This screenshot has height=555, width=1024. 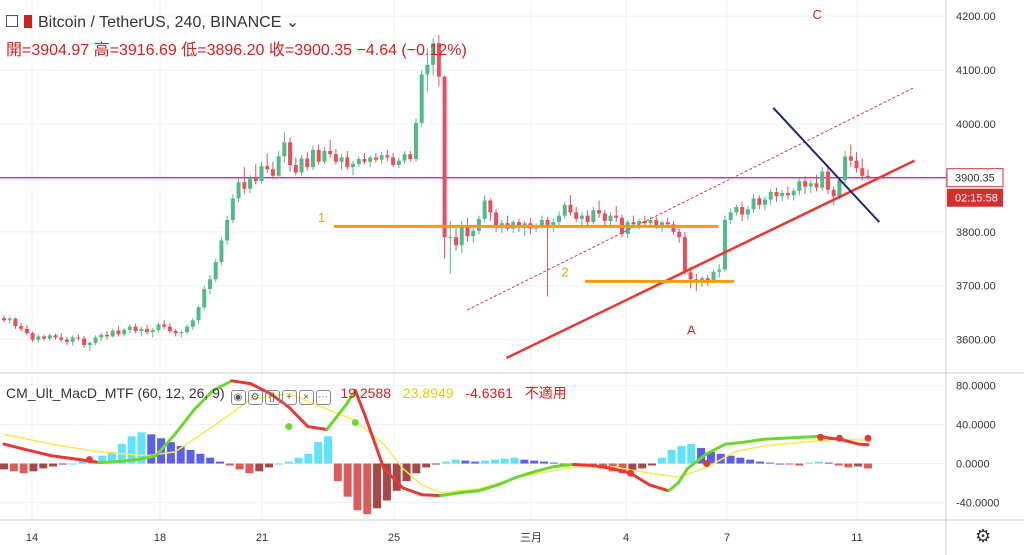 I want to click on price-tick-label: 4000.00, so click(x=976, y=125).